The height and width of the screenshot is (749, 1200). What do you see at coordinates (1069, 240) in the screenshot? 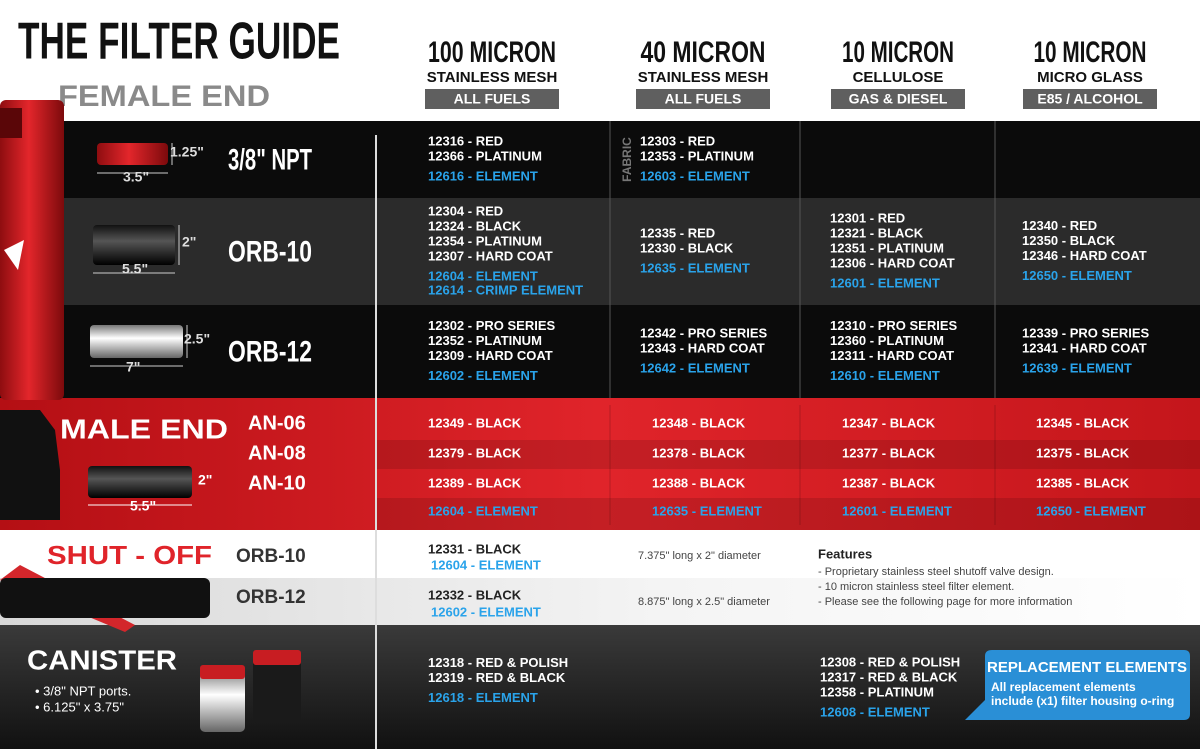
I see `part-number: 12350 - BLACK` at bounding box center [1069, 240].